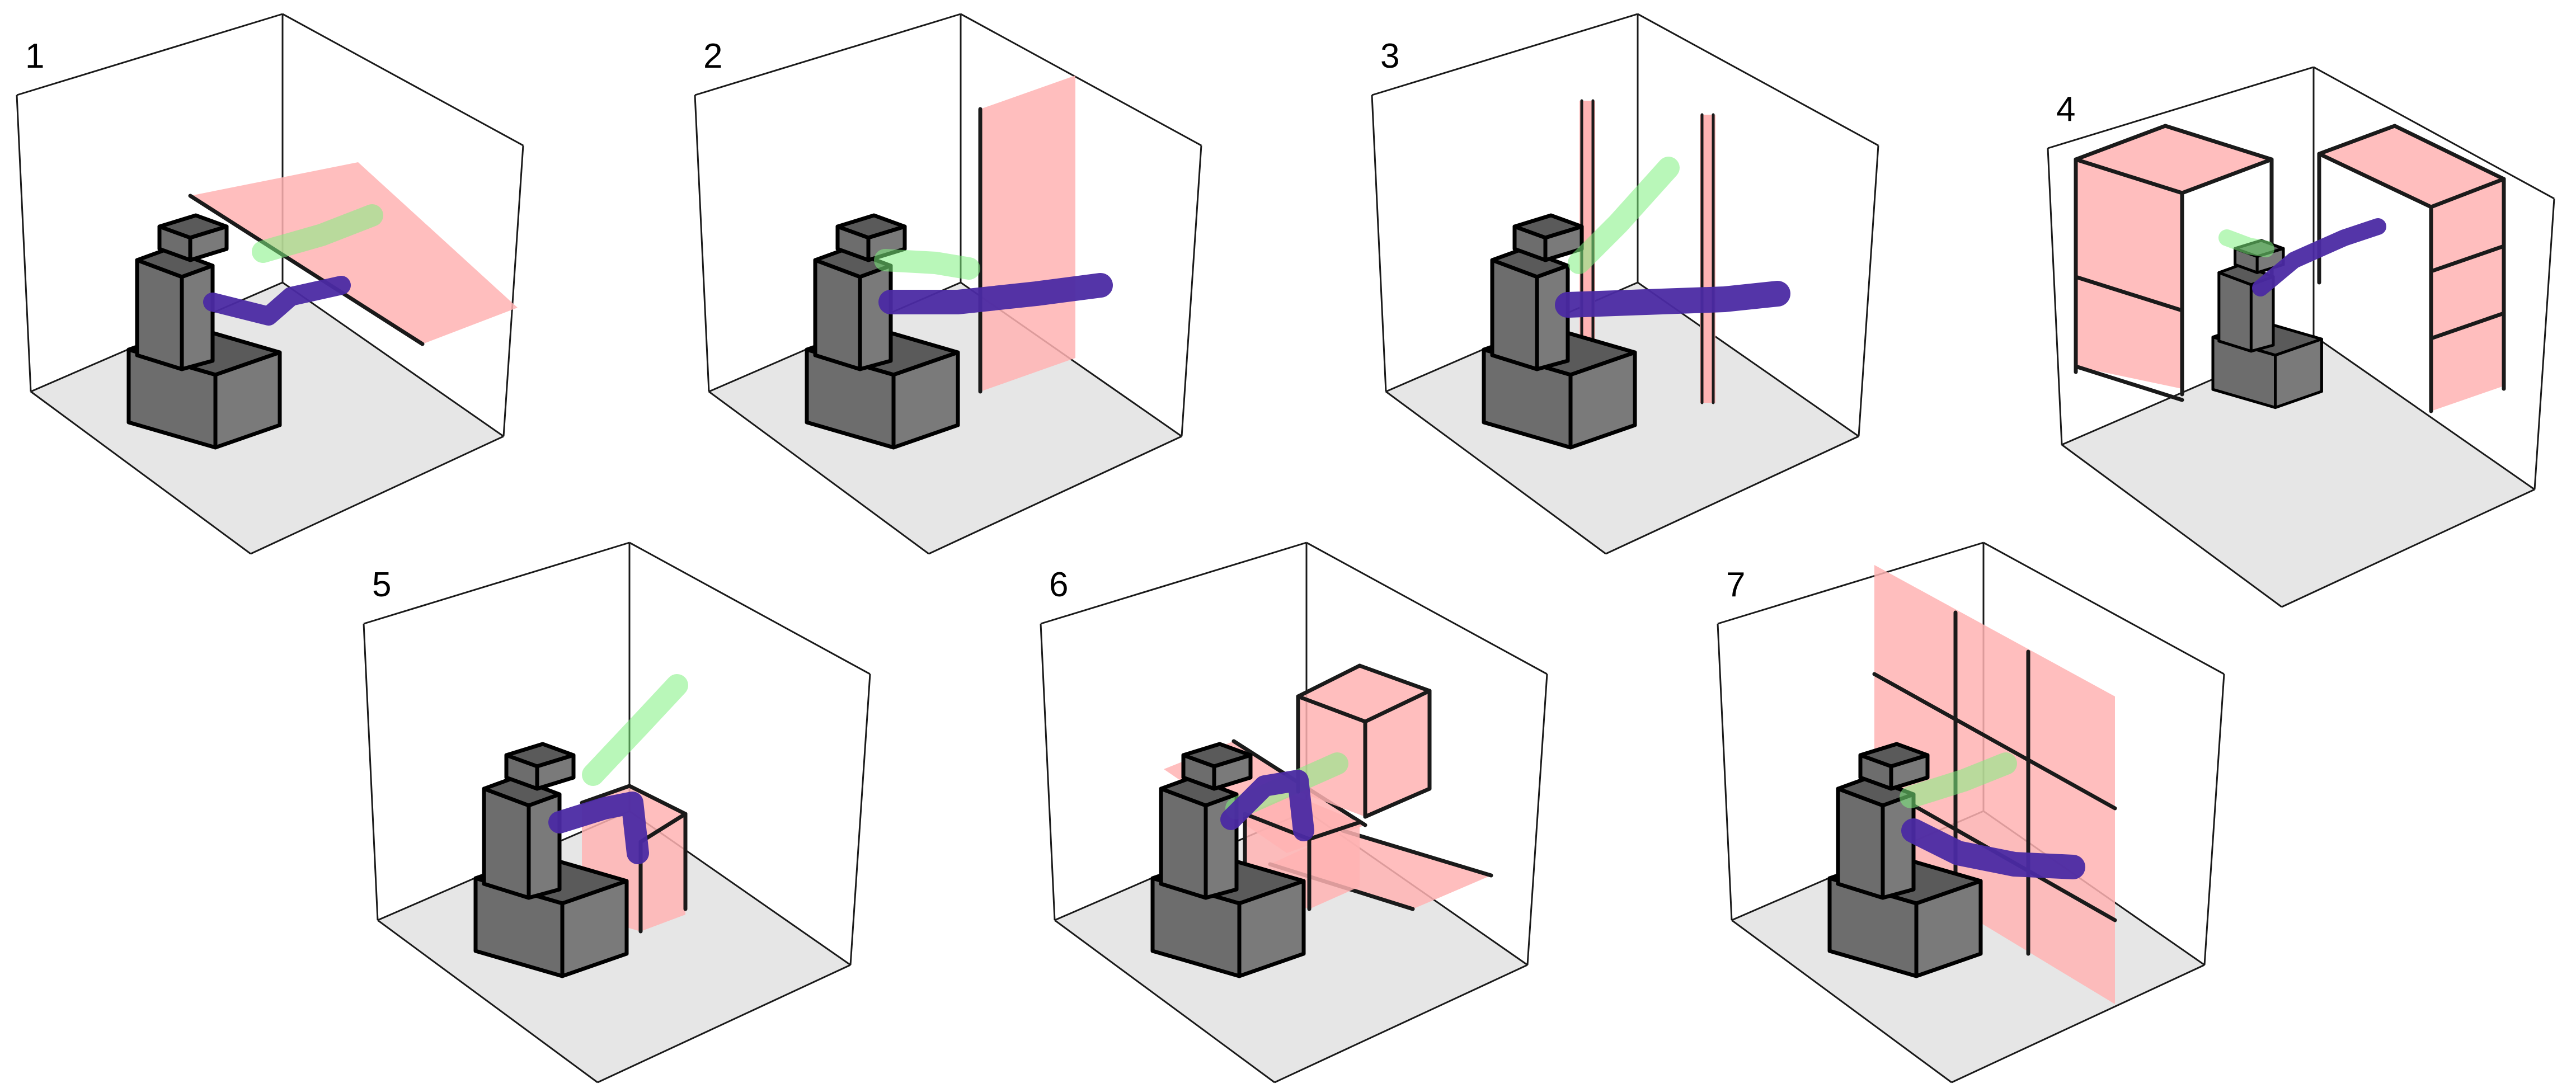  I want to click on obstacle-vertical-wall, so click(959, 263).